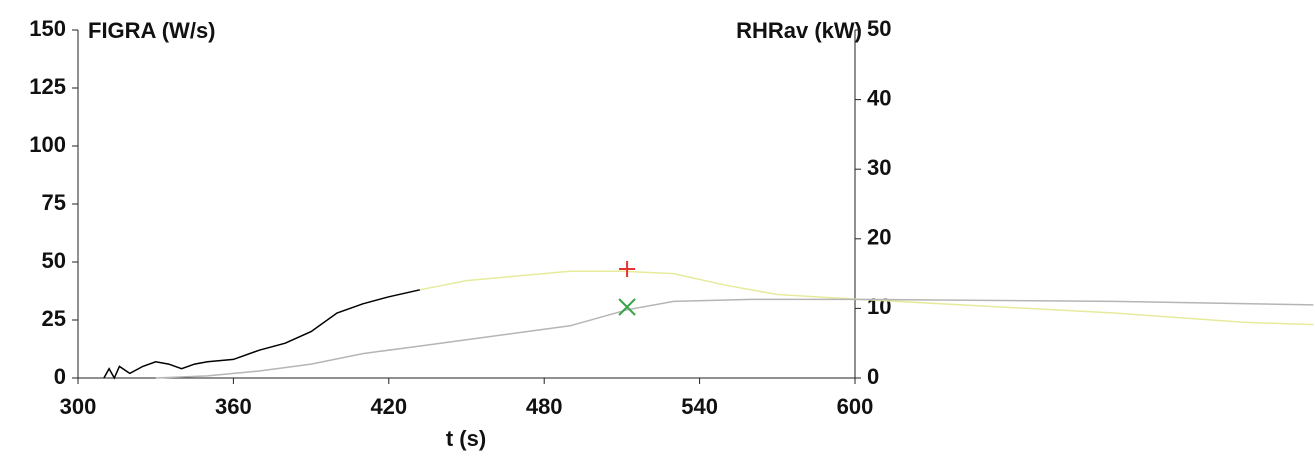 This screenshot has width=1315, height=464. I want to click on y-tick-label: 50, so click(54, 260).